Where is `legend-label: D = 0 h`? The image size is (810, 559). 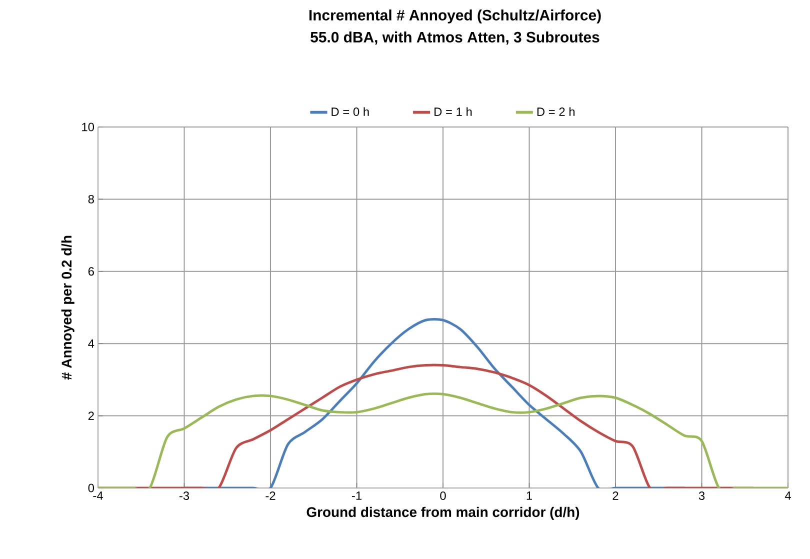
legend-label: D = 0 h is located at coordinates (350, 111).